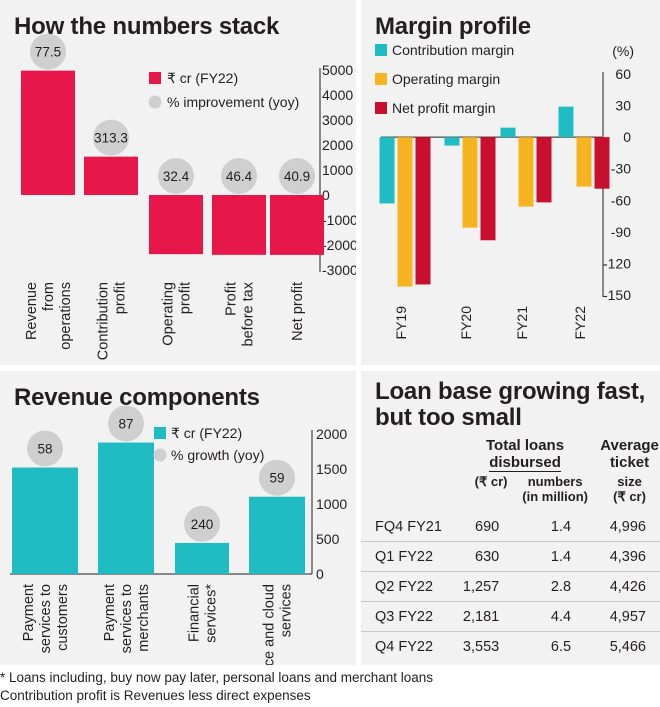 Image resolution: width=660 pixels, height=707 pixels. Describe the element at coordinates (491, 616) in the screenshot. I see `row-amount: 2,181` at that location.